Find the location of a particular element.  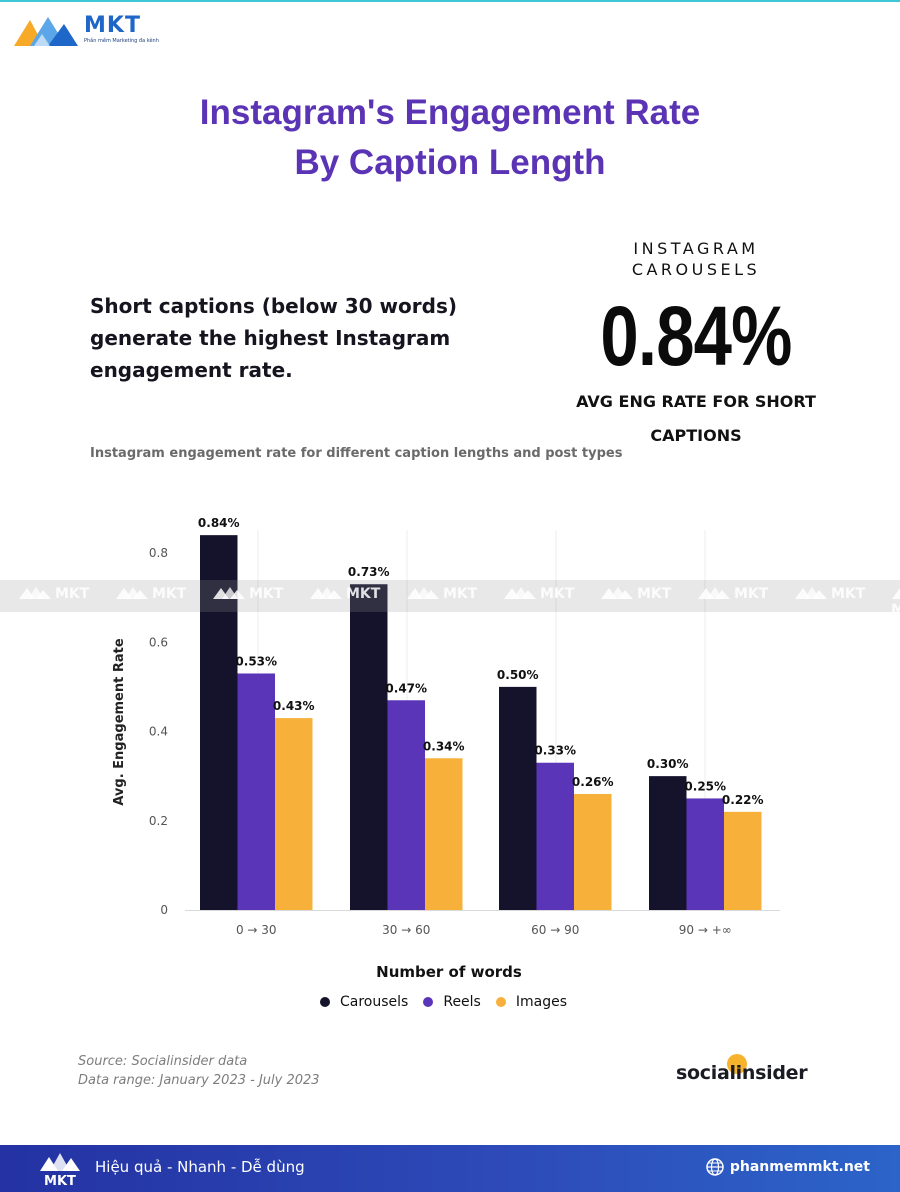

x-tick-label: 0 → 30 is located at coordinates (256, 930).